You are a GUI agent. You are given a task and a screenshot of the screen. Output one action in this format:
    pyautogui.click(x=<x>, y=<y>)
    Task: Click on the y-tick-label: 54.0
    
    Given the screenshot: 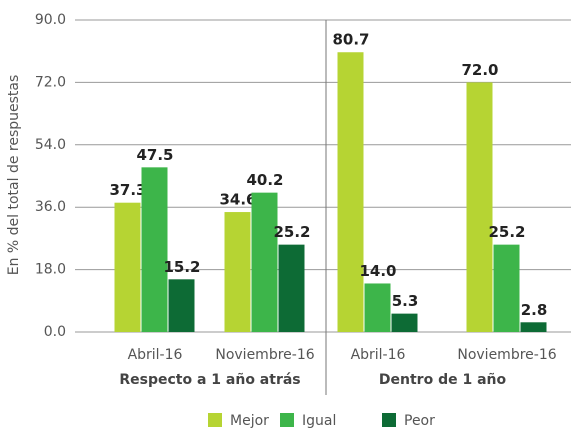 What is the action you would take?
    pyautogui.click(x=50, y=145)
    